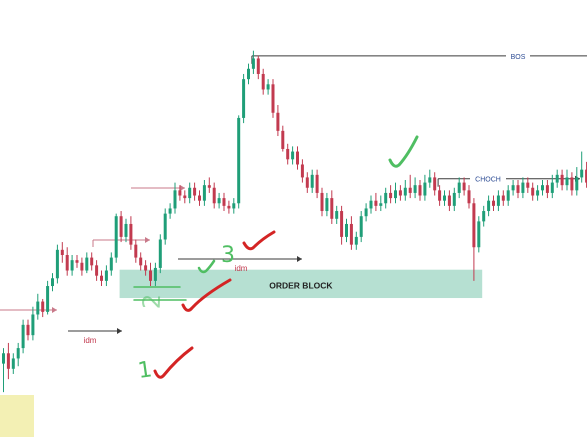 Image resolution: width=587 pixels, height=437 pixels. What do you see at coordinates (299, 259) in the screenshot?
I see `idm2-arrowhead` at bounding box center [299, 259].